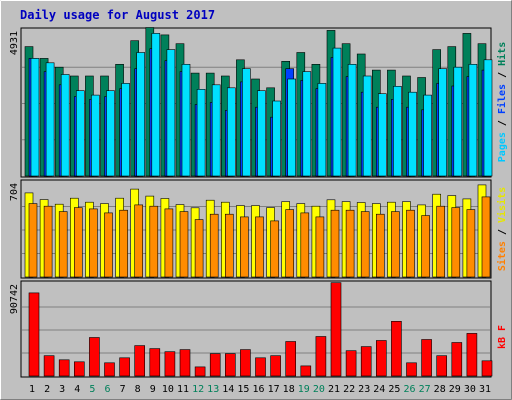 The width and height of the screenshot is (512, 400). What do you see at coordinates (502, 256) in the screenshot?
I see `legend-entry: Sites` at bounding box center [502, 256].